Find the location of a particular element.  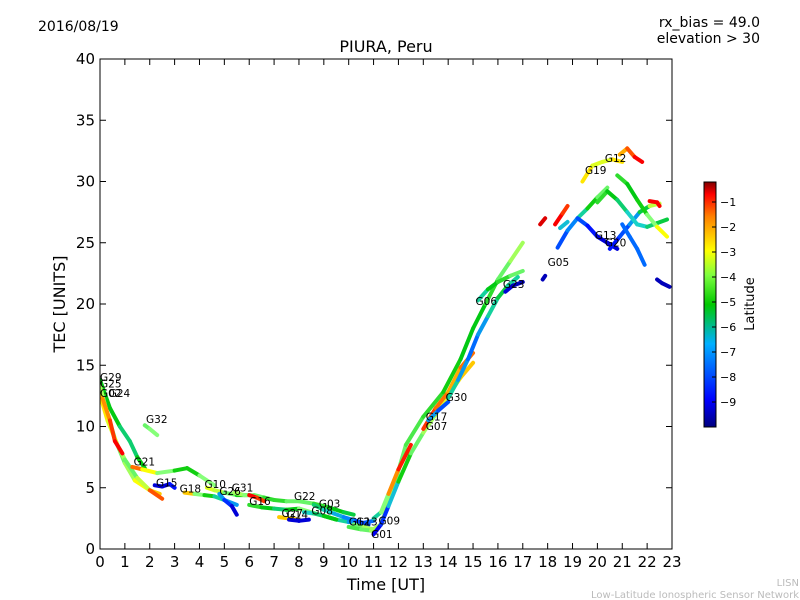

series-g31 is located at coordinates (294, 503).